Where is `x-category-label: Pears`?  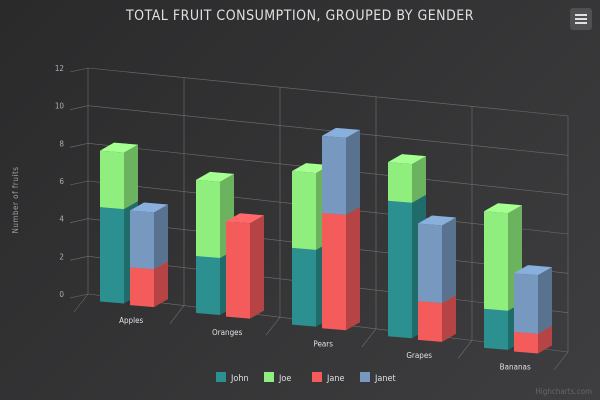 x-category-label: Pears is located at coordinates (323, 343).